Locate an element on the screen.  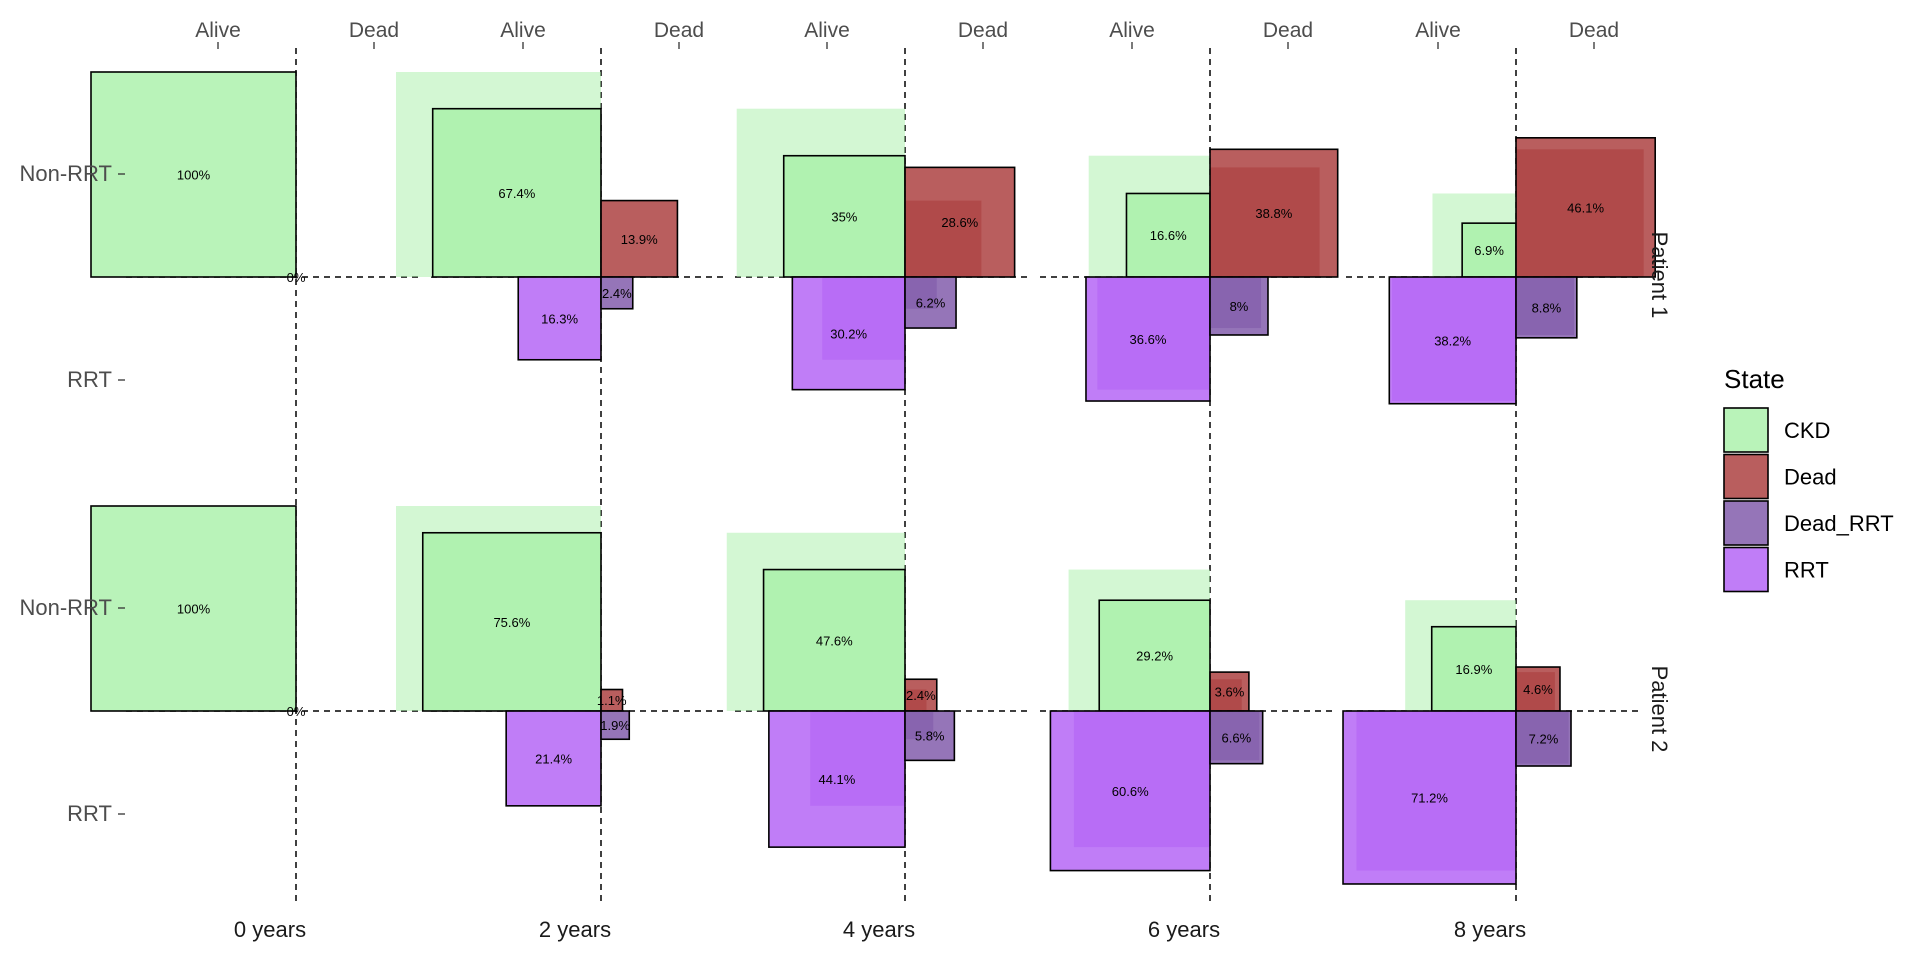
value-label-rrt-patient-1-4-years: 30.2% is located at coordinates (848, 333).